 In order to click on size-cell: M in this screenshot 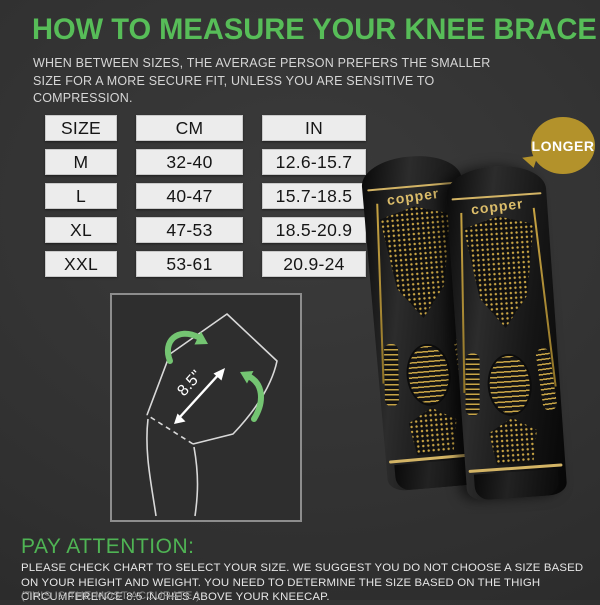, I will do `click(81, 162)`.